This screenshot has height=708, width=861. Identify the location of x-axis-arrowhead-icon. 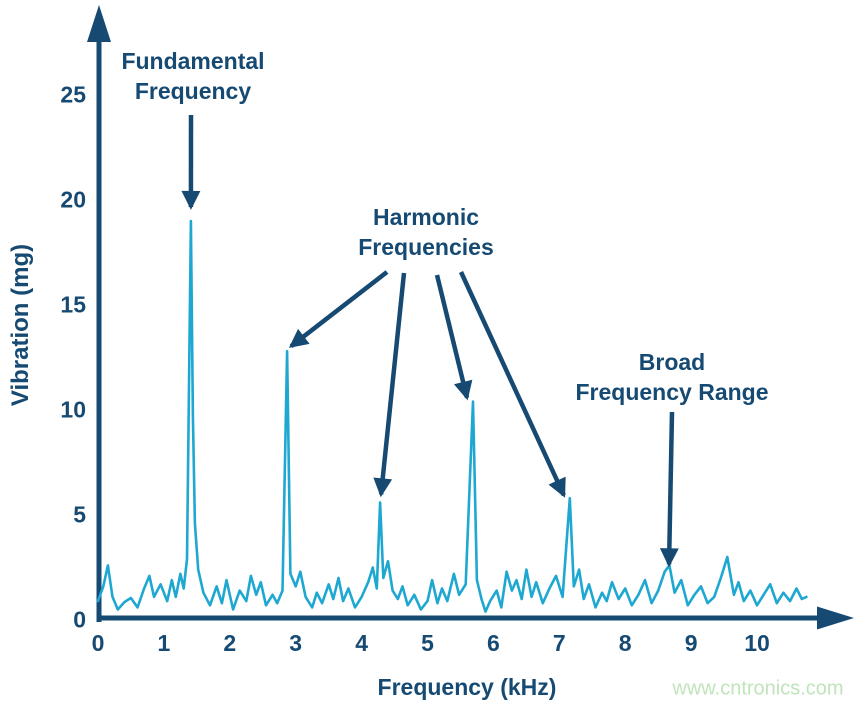
(835, 618).